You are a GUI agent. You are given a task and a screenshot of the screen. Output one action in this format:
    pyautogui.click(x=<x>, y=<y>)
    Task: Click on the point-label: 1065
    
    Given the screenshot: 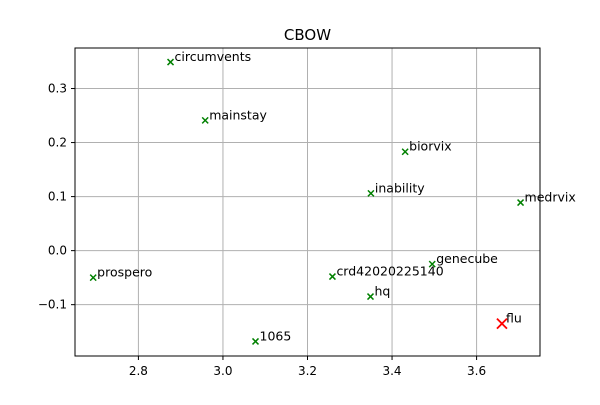 What is the action you would take?
    pyautogui.click(x=276, y=335)
    